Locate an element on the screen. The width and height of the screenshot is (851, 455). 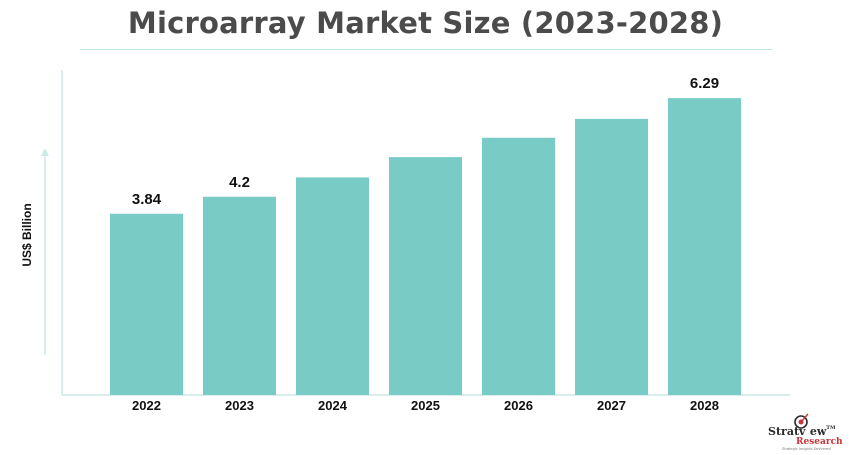
x-tick-2028: 2028 is located at coordinates (704, 405).